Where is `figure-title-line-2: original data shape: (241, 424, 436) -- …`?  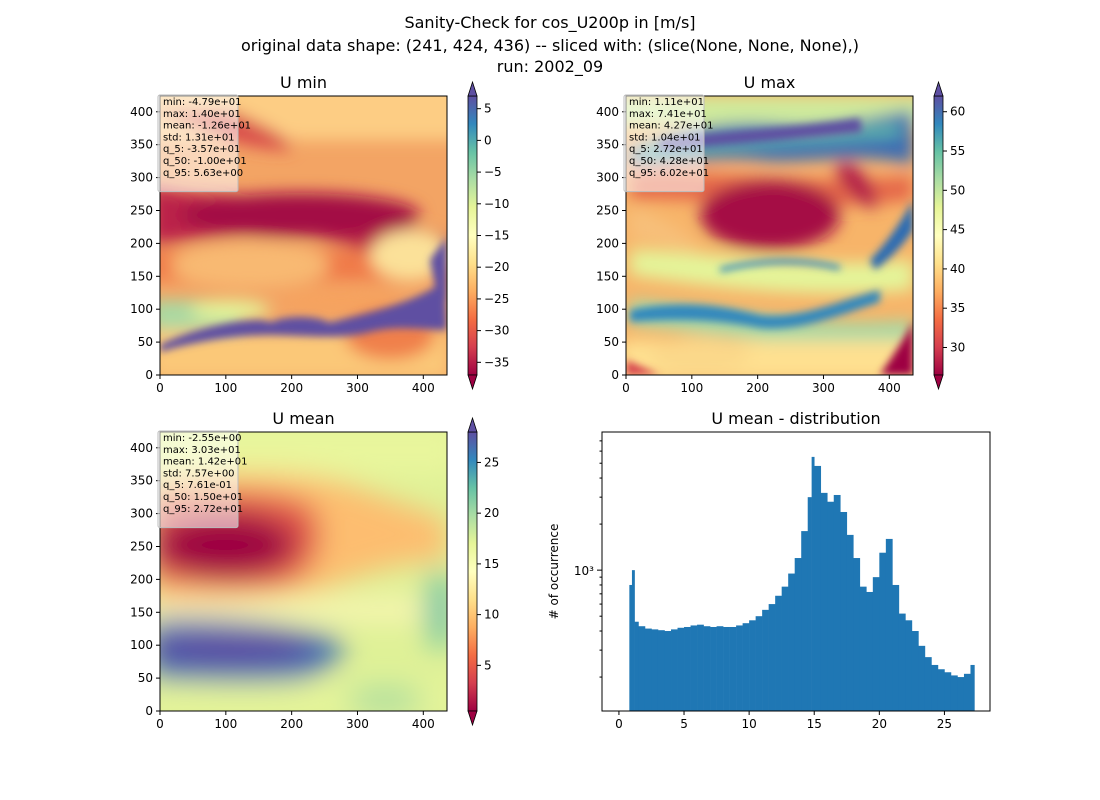
figure-title-line-2: original data shape: (241, 424, 436) -- … is located at coordinates (550, 45).